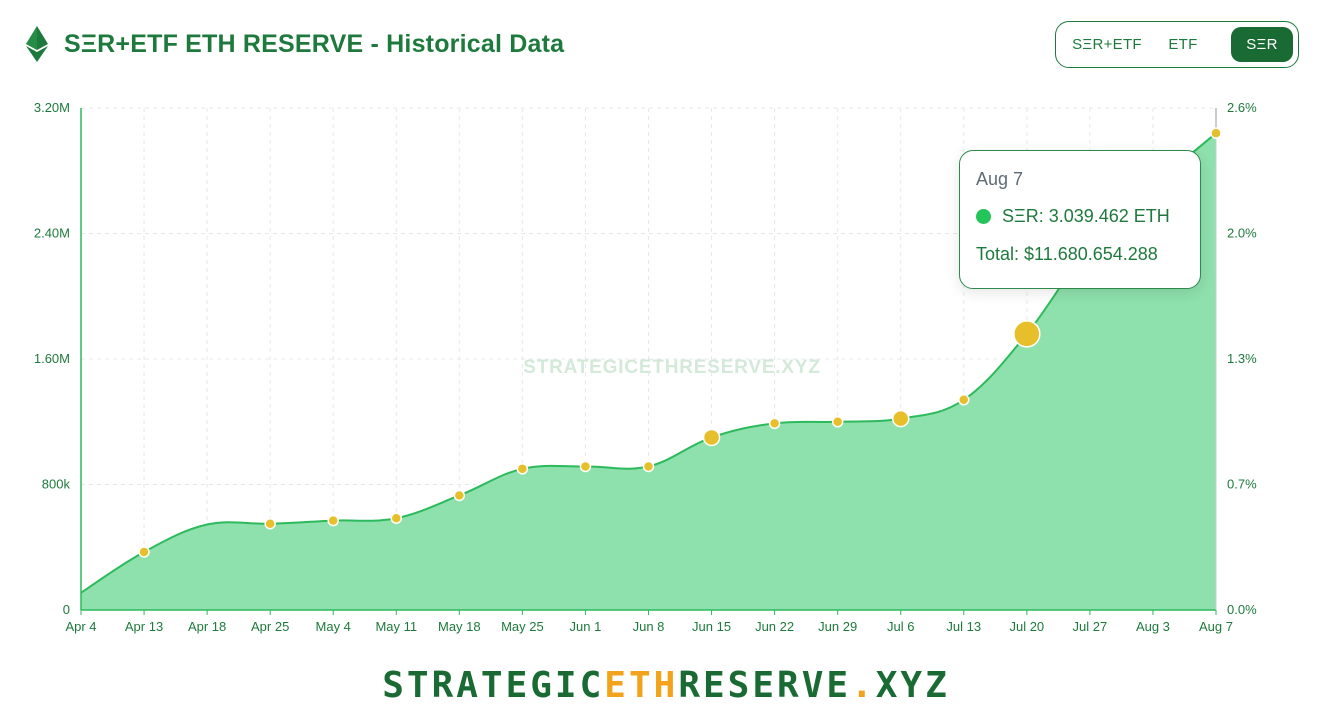  Describe the element at coordinates (711, 626) in the screenshot. I see `x-tick-label: Jun 15` at that location.